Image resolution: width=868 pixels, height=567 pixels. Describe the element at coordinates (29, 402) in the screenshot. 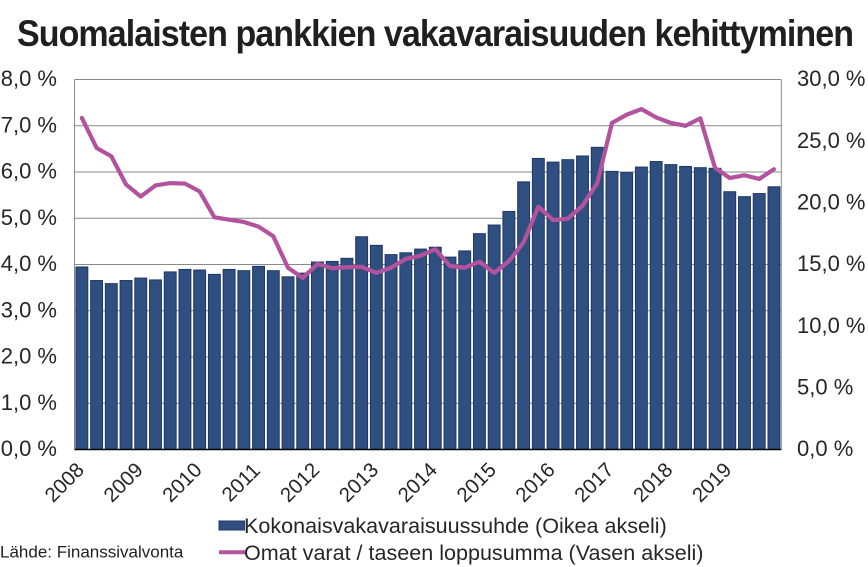

I see `svg-text: 1,0 %` at that location.